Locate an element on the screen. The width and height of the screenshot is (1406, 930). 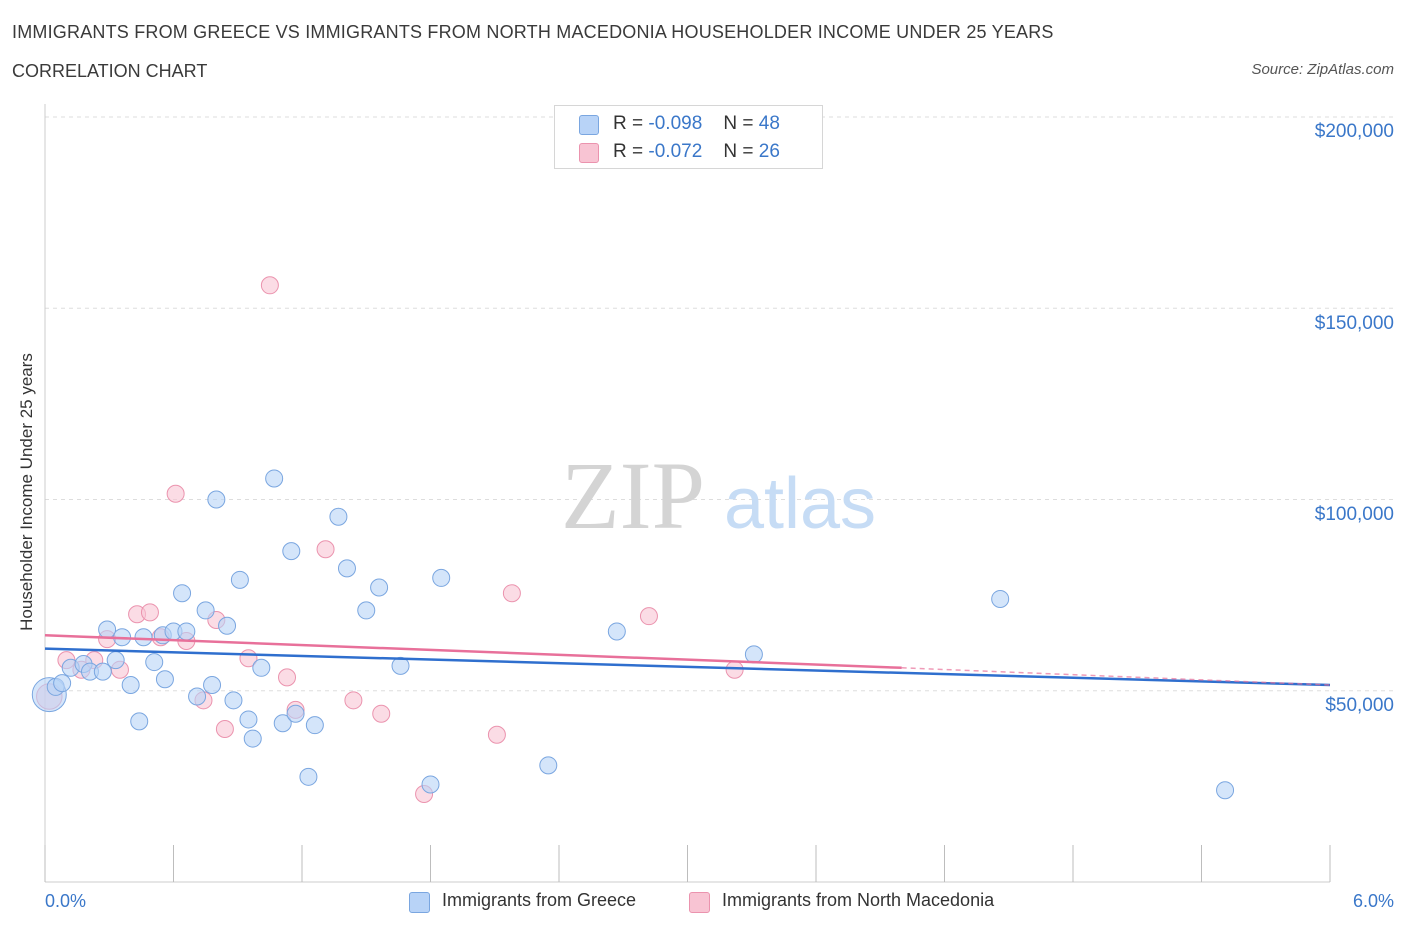
watermark: ZIP atlas is located at coordinates (718, 495).